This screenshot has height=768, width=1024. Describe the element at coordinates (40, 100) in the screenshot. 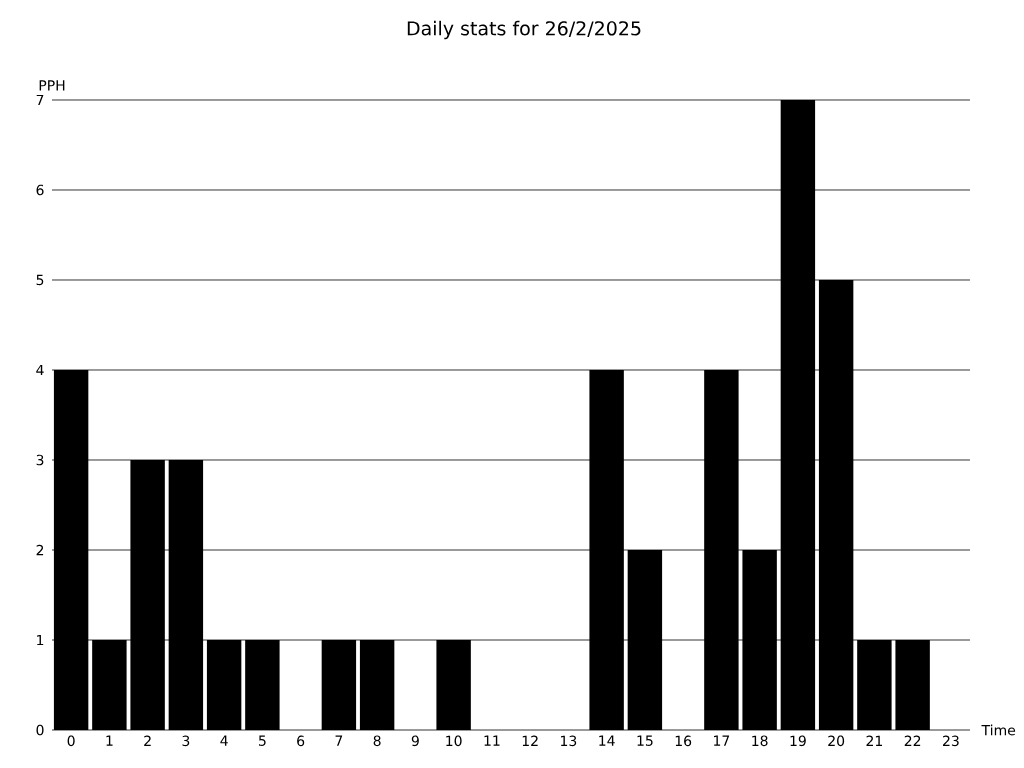

I see `y-tick-label: 7` at that location.